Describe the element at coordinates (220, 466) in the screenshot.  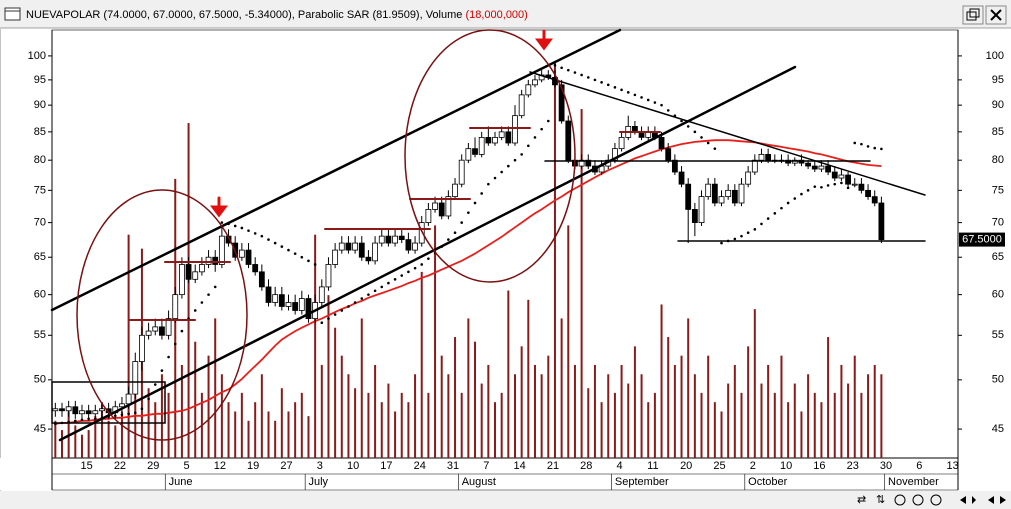
I see `x-tick-label: 12` at that location.